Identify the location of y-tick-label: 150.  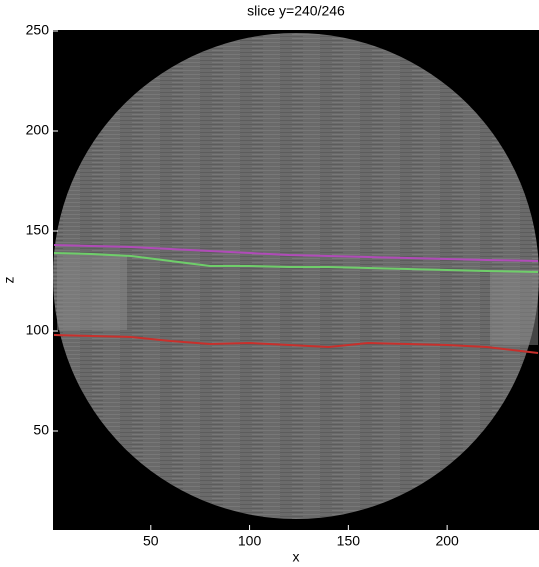
(38, 230).